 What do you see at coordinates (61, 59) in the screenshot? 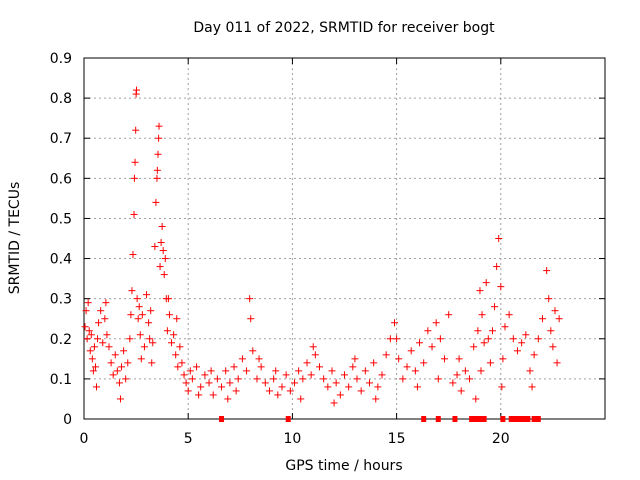
I see `y-tick-label: 0.9` at bounding box center [61, 59].